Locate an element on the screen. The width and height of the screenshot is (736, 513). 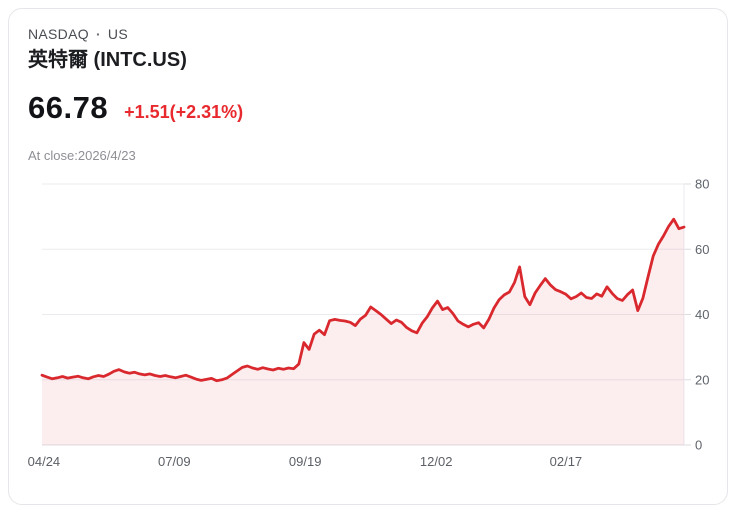
y-axis-label-0: 0 is located at coordinates (698, 445).